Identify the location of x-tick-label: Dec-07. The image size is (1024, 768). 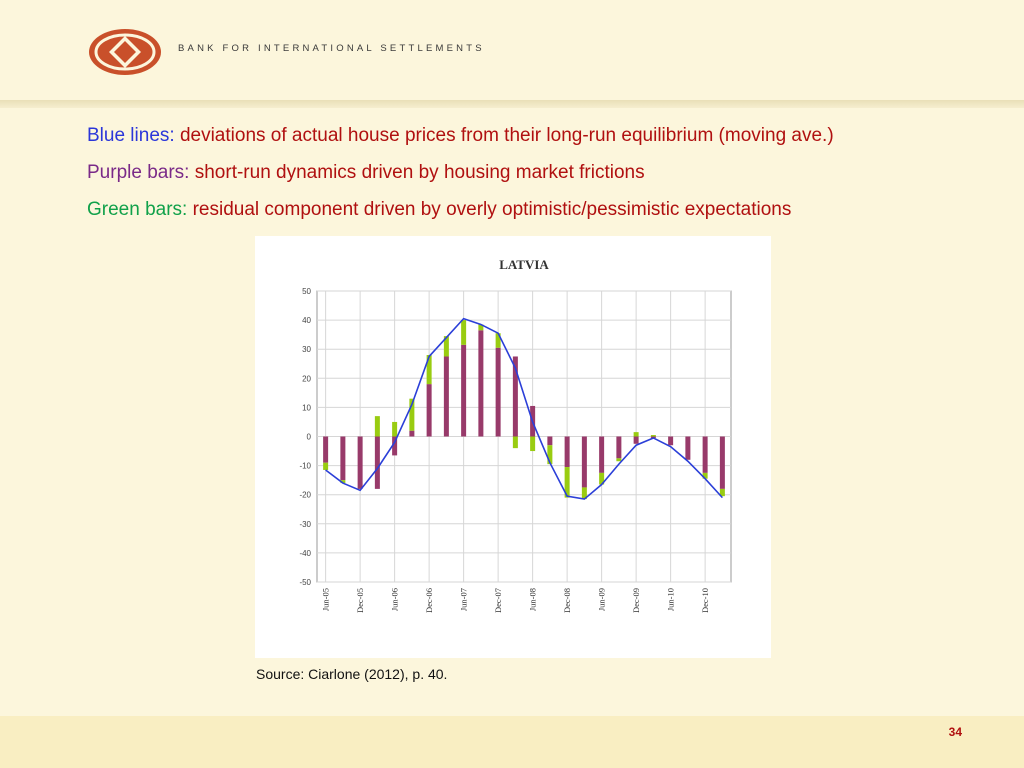
(498, 600).